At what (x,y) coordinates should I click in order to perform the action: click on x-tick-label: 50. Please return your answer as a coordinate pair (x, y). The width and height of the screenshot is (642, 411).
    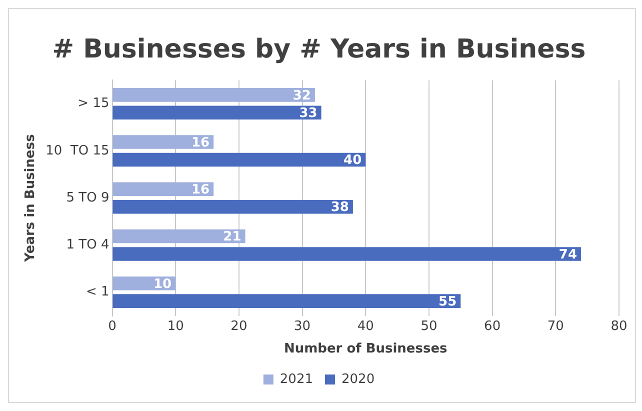
    Looking at the image, I should click on (429, 326).